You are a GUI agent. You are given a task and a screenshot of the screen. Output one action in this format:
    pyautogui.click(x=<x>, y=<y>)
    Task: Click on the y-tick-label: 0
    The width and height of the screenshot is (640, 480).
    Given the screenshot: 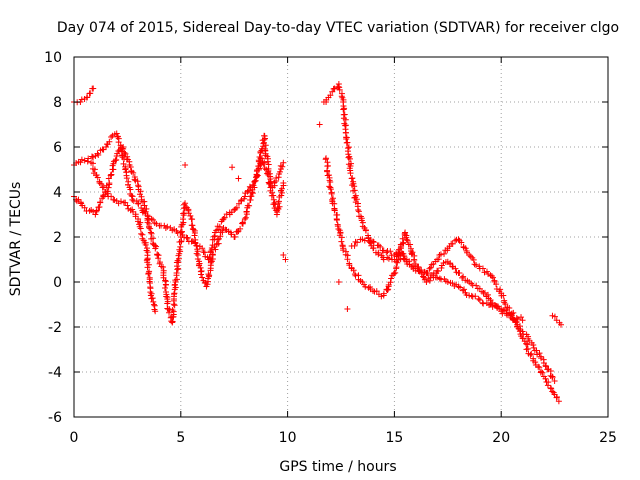 What is the action you would take?
    pyautogui.click(x=57, y=283)
    